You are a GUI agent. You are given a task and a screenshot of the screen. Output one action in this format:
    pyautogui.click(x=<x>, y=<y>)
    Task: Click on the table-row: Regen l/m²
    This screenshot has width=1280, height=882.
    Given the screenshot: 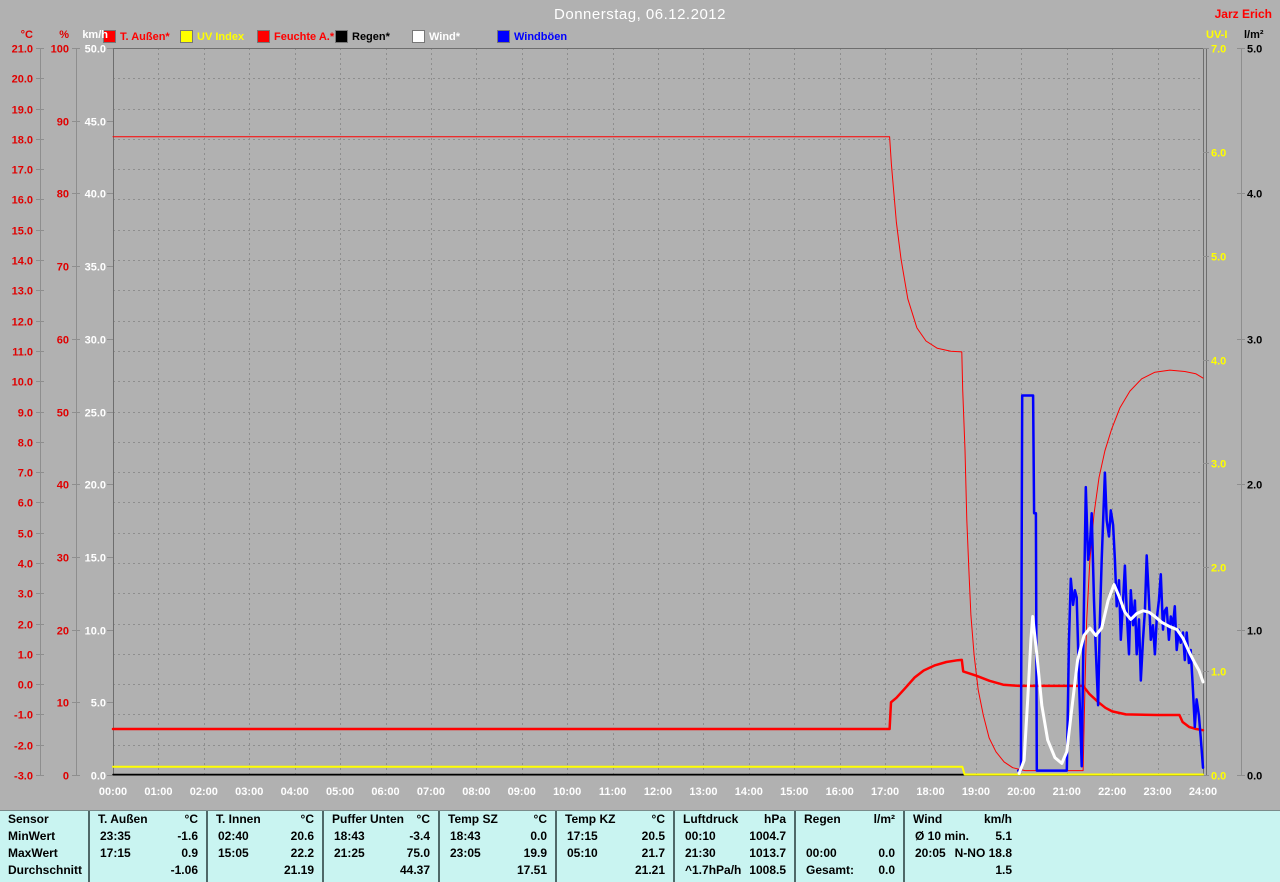 What is the action you would take?
    pyautogui.click(x=849, y=819)
    